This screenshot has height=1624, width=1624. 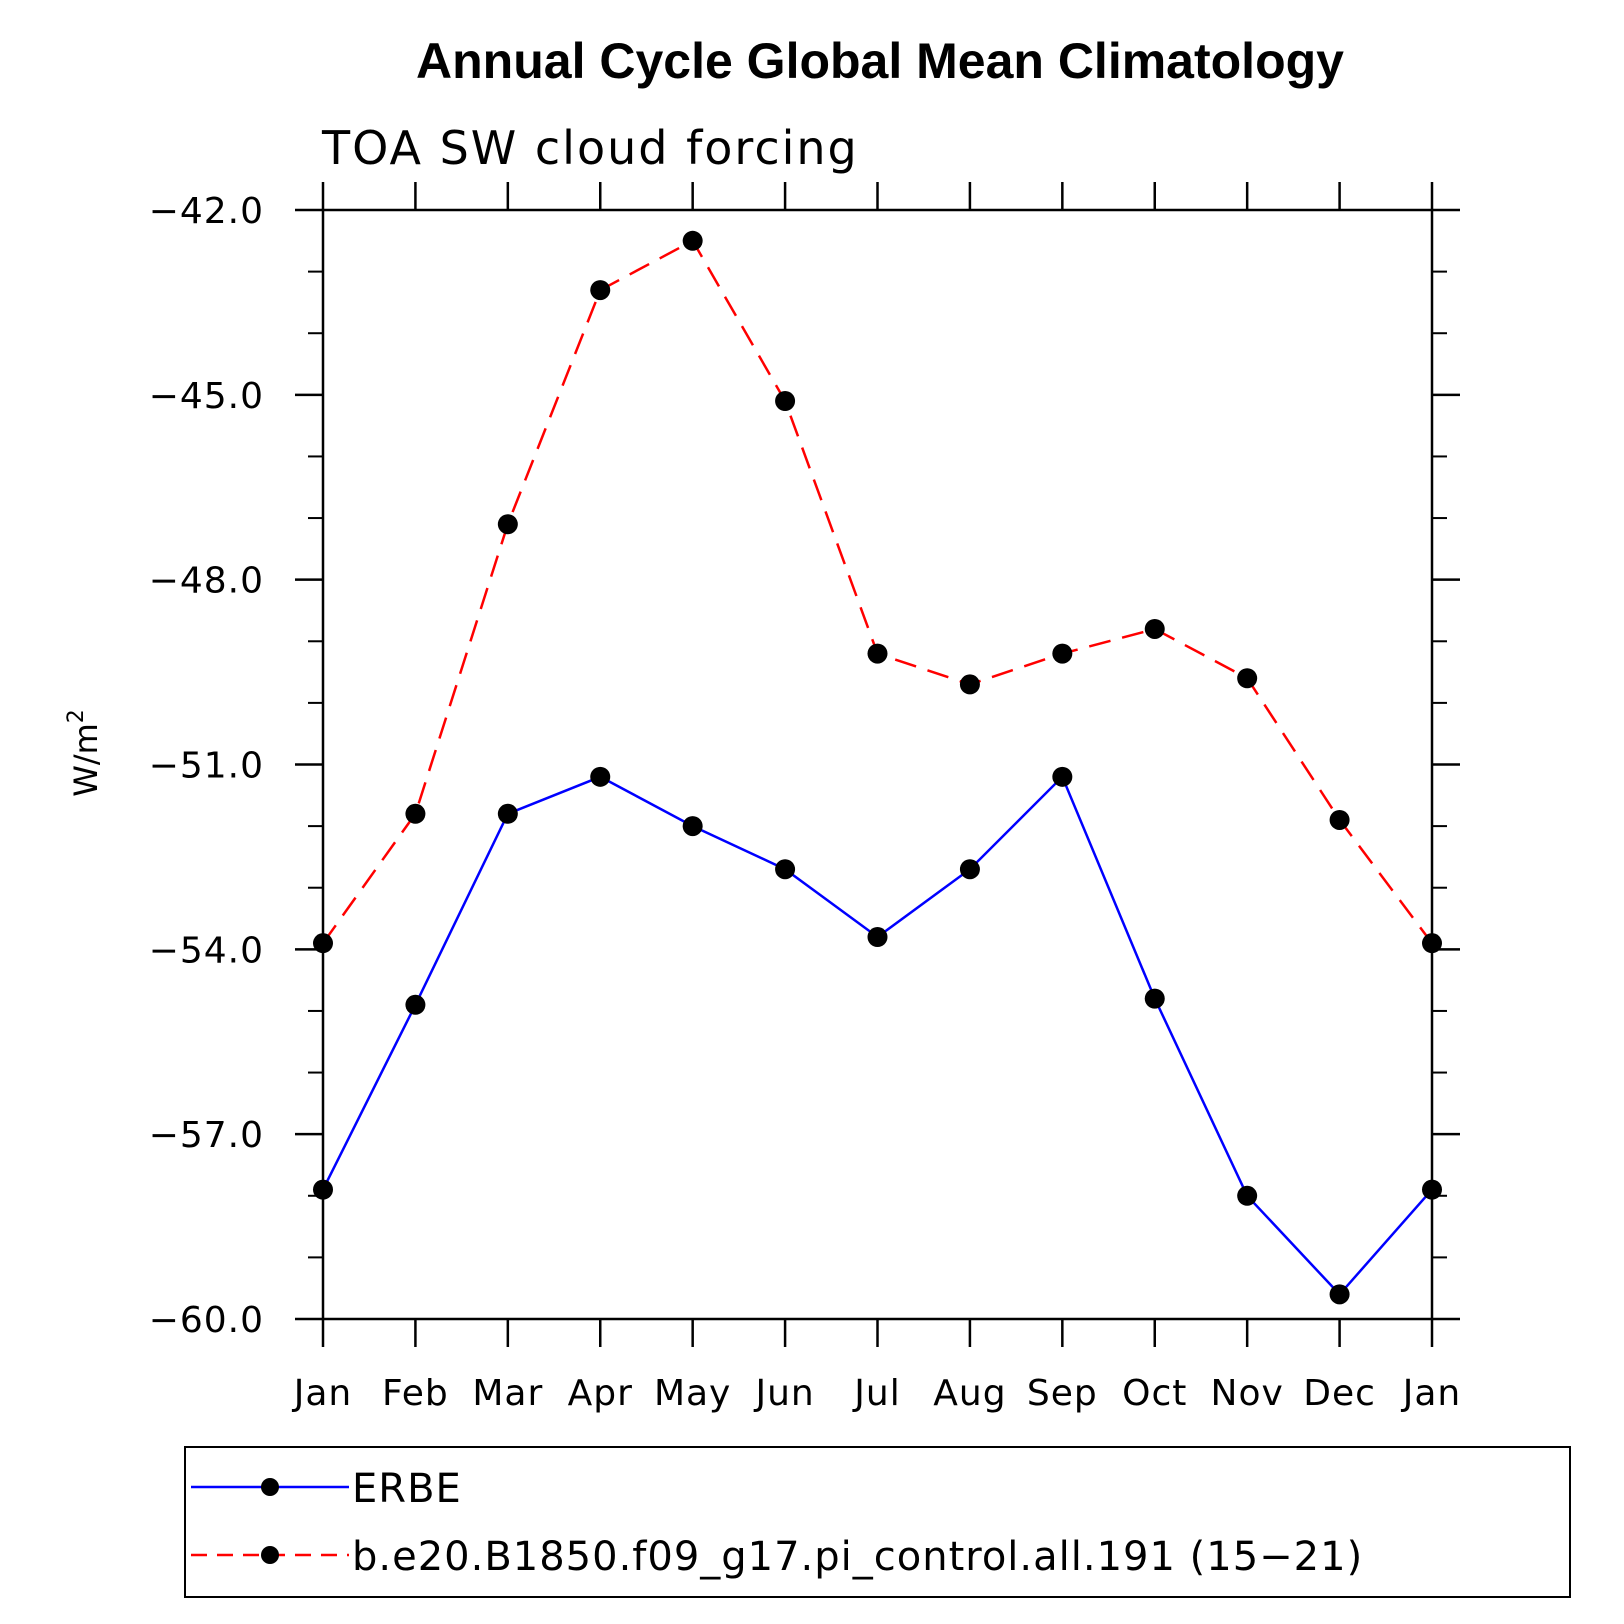 What do you see at coordinates (880, 61) in the screenshot?
I see `chart-title: Annual Cycle Global Mean Climatology` at bounding box center [880, 61].